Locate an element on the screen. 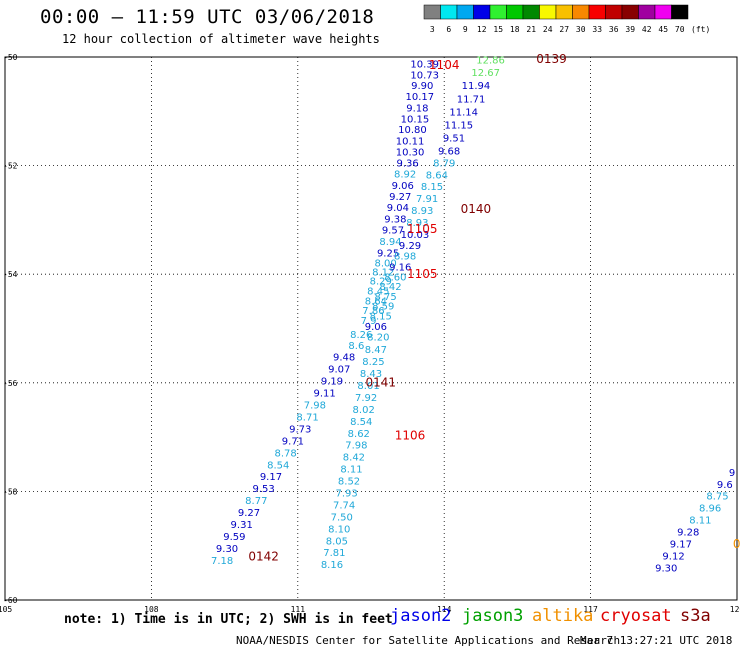 The image size is (740, 650). swh-observation: 7.74 is located at coordinates (344, 505).